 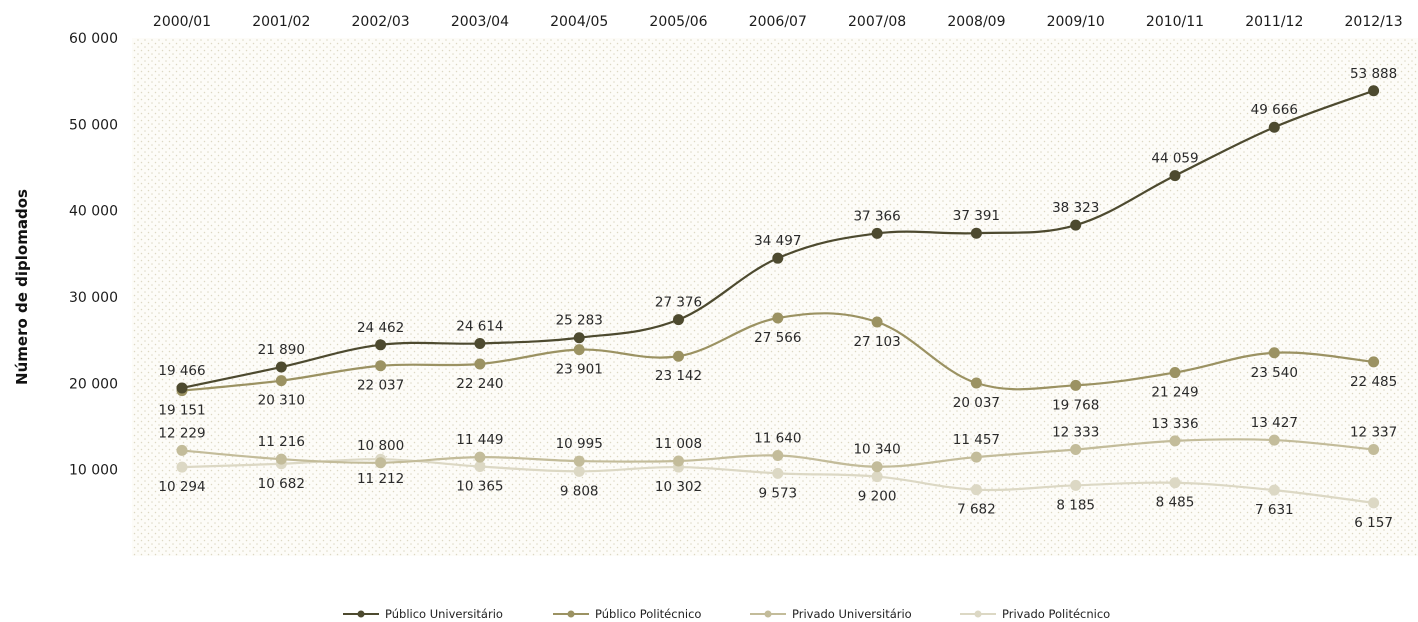 I want to click on data-label: 7 682, so click(x=976, y=510).